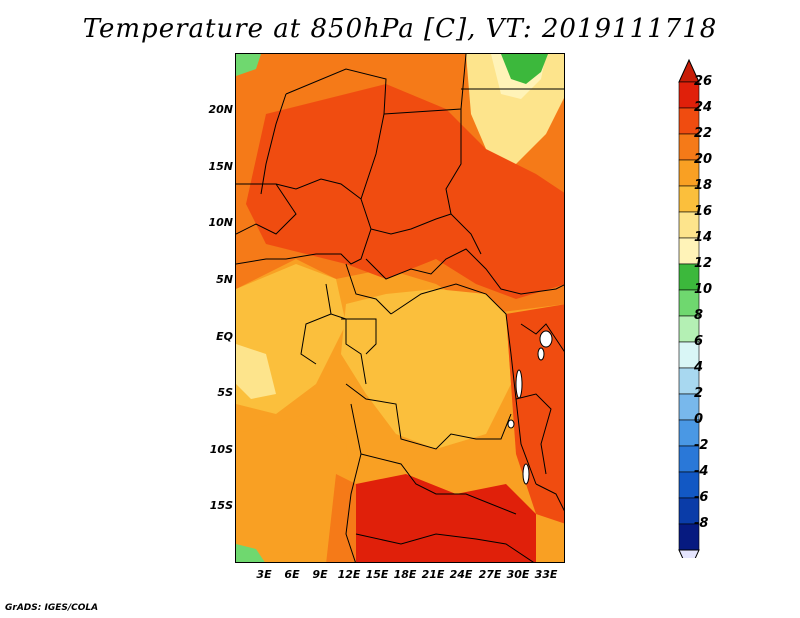 The height and width of the screenshot is (618, 800). Describe the element at coordinates (405, 191) in the screenshot. I see `field-hot-north` at that location.